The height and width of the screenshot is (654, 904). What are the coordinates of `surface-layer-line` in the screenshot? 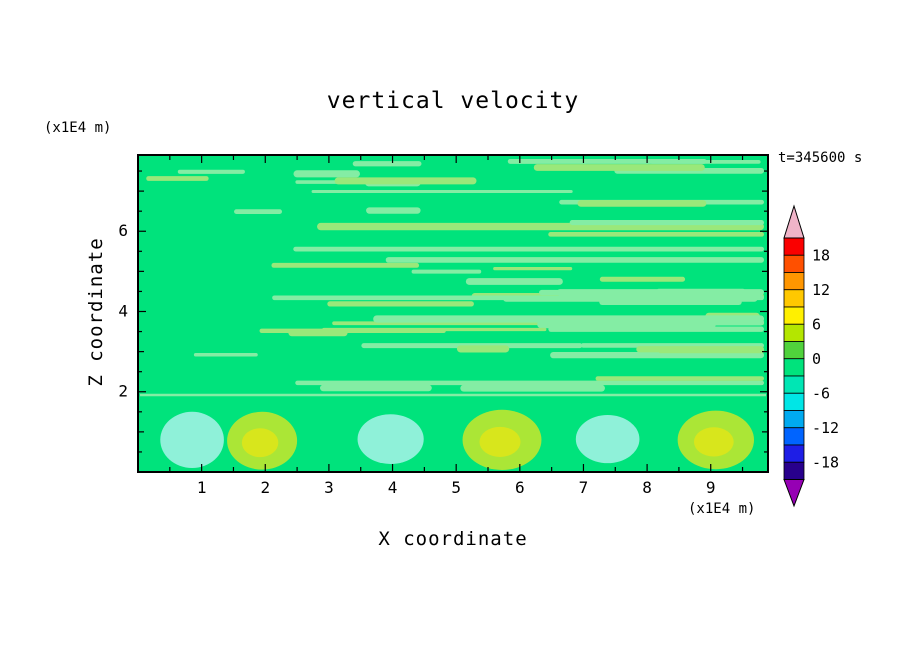 It's located at (453, 395).